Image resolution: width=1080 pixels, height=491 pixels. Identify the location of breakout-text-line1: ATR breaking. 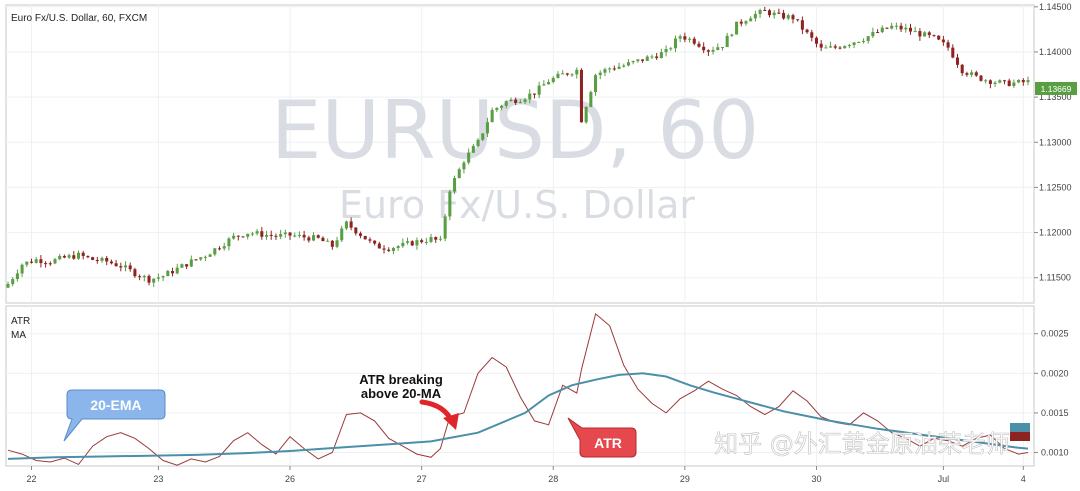
(401, 379).